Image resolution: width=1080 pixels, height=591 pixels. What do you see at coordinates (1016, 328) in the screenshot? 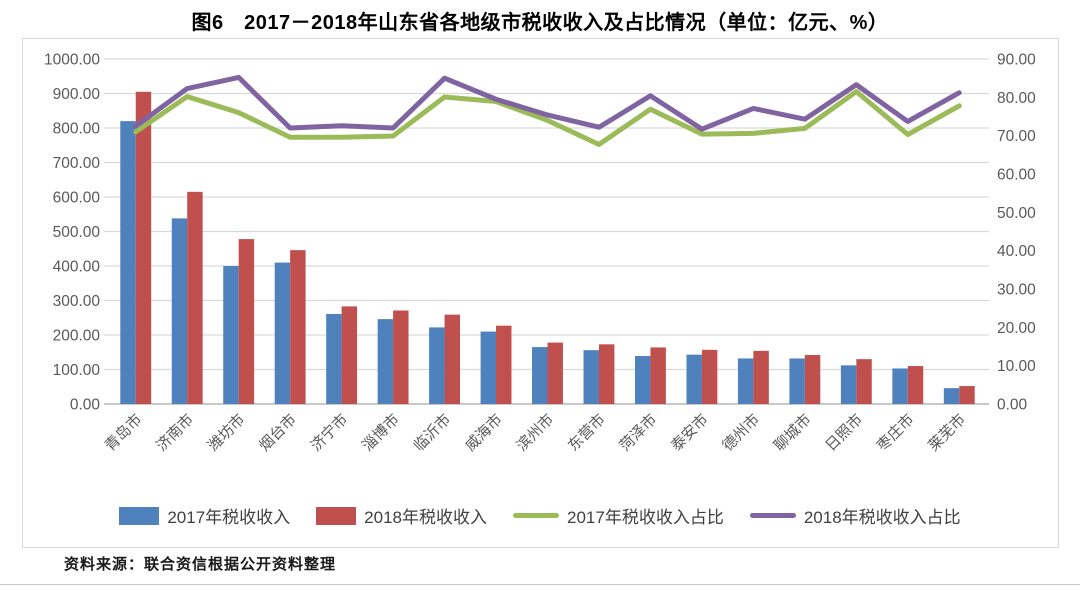
I see `svg-text: 20.00` at bounding box center [1016, 328].